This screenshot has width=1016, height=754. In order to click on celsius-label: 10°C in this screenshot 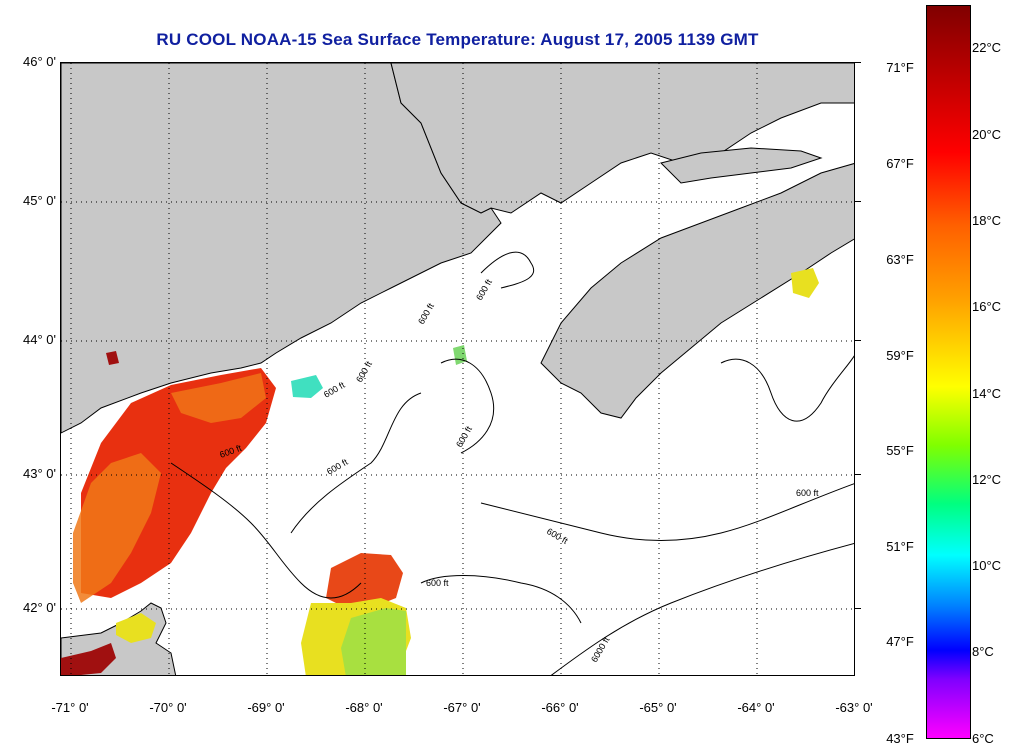, I will do `click(987, 565)`.